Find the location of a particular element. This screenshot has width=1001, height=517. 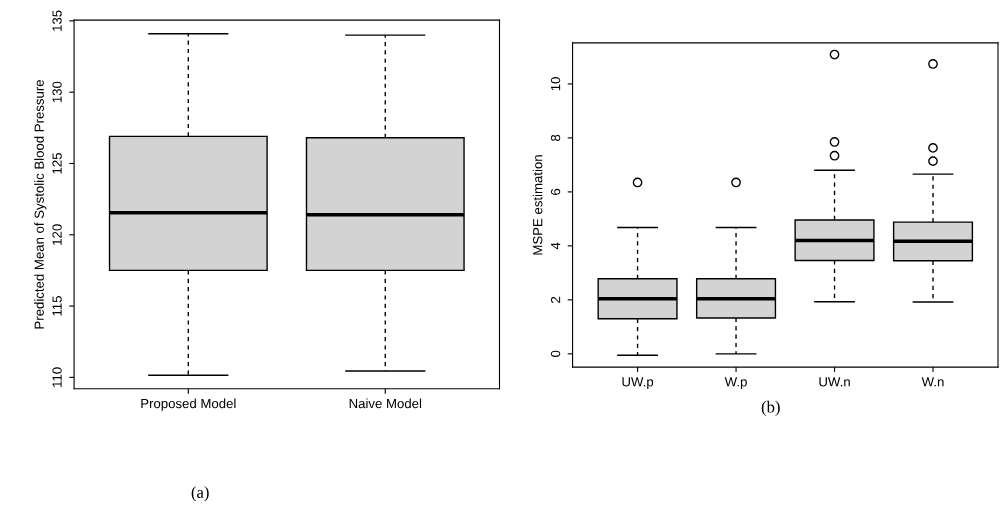

x-tick-label: Naive Model is located at coordinates (385, 403).